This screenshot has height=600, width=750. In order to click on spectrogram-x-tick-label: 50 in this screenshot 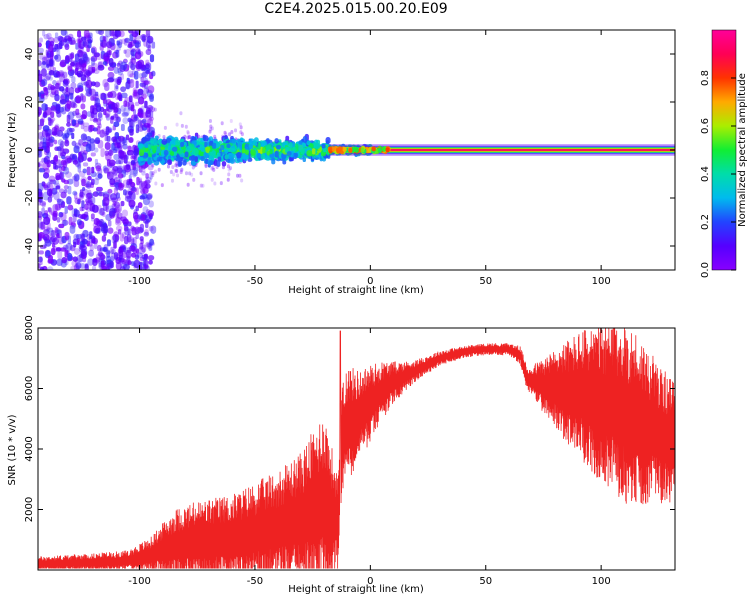, I will do `click(485, 281)`.